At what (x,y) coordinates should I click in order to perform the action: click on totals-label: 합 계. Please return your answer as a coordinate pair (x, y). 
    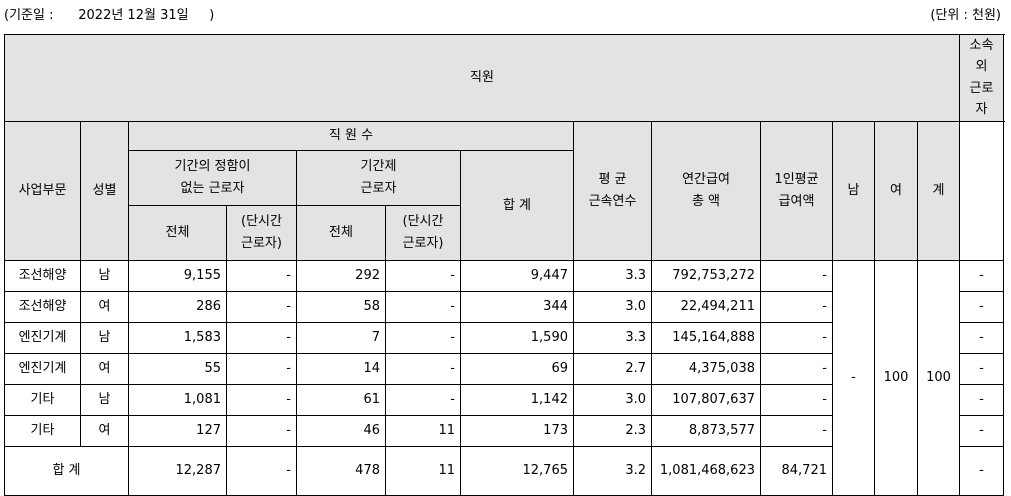
    Looking at the image, I should click on (66, 470).